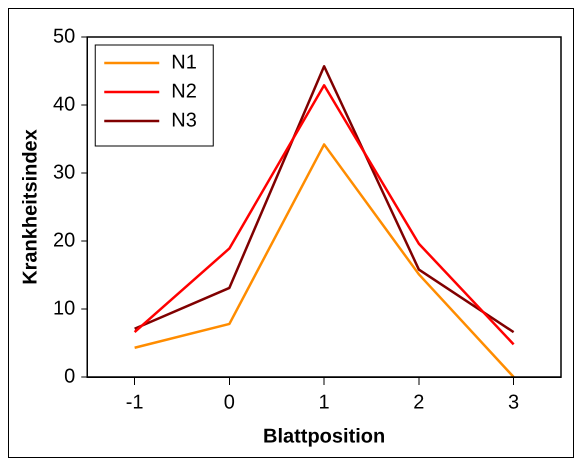 The width and height of the screenshot is (582, 466). Describe the element at coordinates (64, 241) in the screenshot. I see `y-tick-label: 20` at that location.